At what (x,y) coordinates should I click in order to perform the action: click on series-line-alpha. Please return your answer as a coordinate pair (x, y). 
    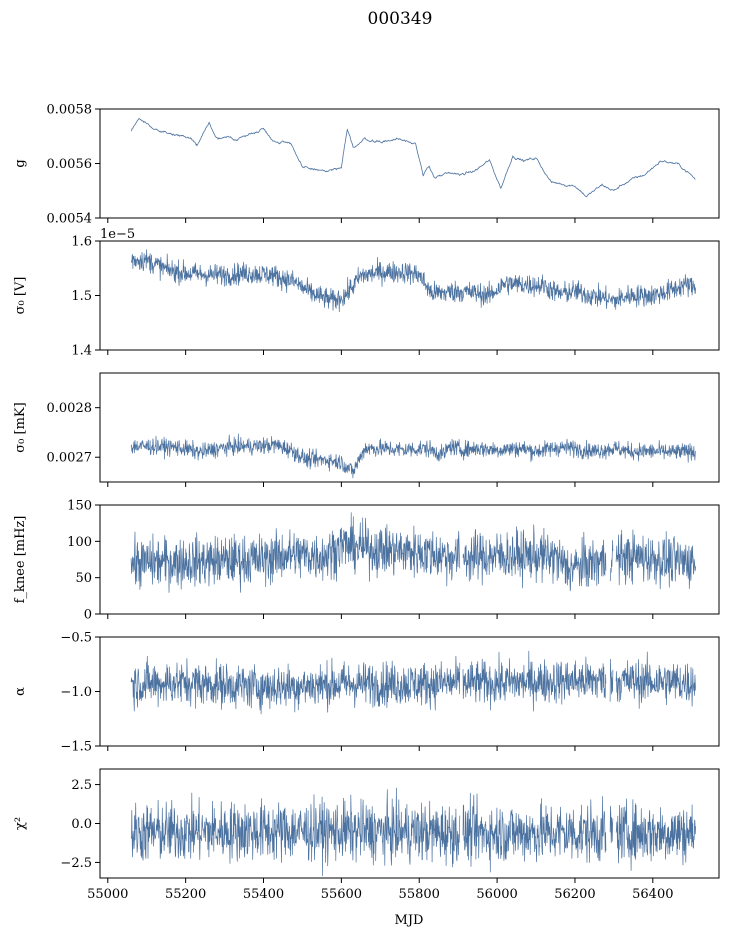
    Looking at the image, I should click on (413, 682).